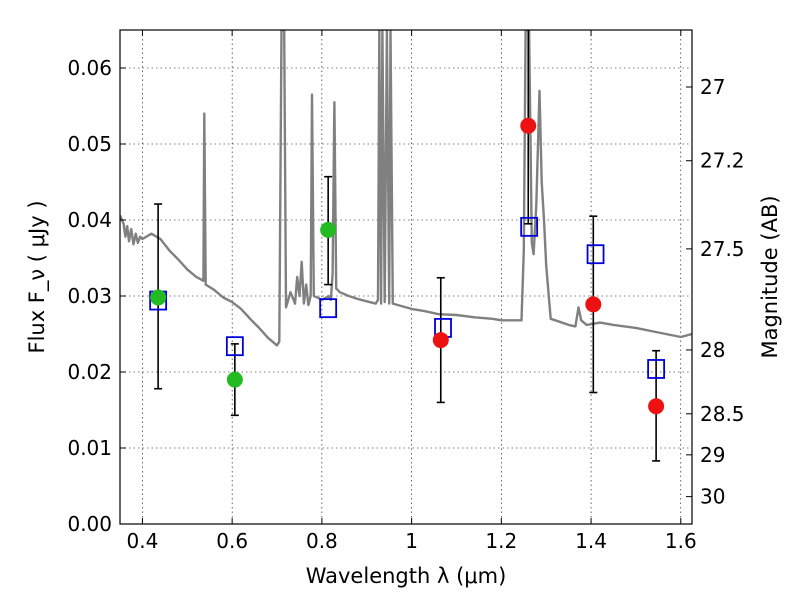 This screenshot has height=600, width=800. What do you see at coordinates (37, 276) in the screenshot?
I see `y-axis-label: Flux F_ν ( μJy )` at bounding box center [37, 276].